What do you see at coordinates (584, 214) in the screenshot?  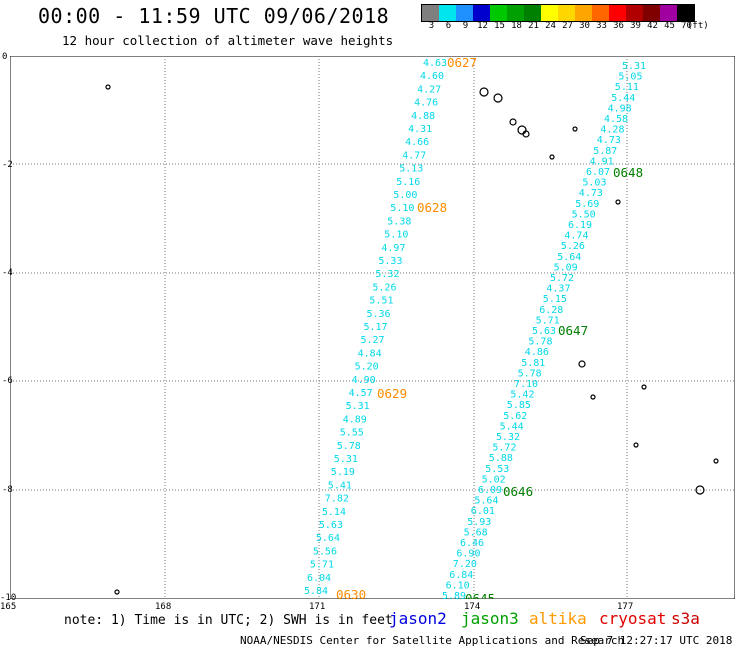 I see `wave-height-value: 5.50` at bounding box center [584, 214].